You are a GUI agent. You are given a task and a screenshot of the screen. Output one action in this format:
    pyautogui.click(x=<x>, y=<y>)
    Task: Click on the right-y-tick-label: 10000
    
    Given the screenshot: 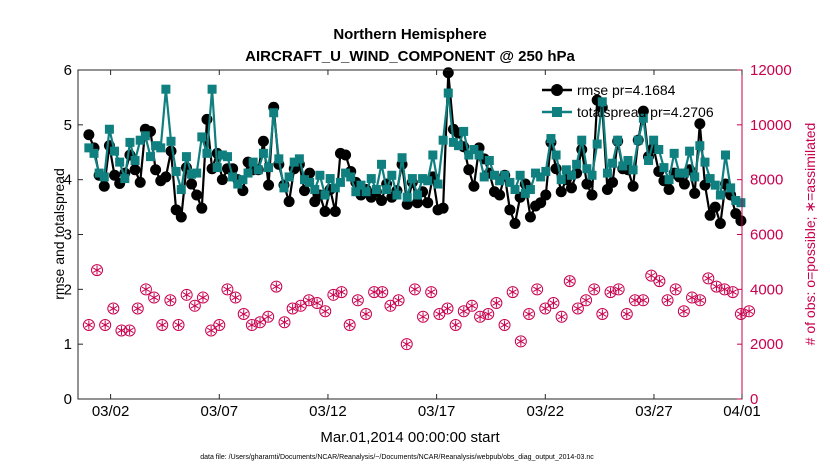 What is the action you would take?
    pyautogui.click(x=771, y=125)
    